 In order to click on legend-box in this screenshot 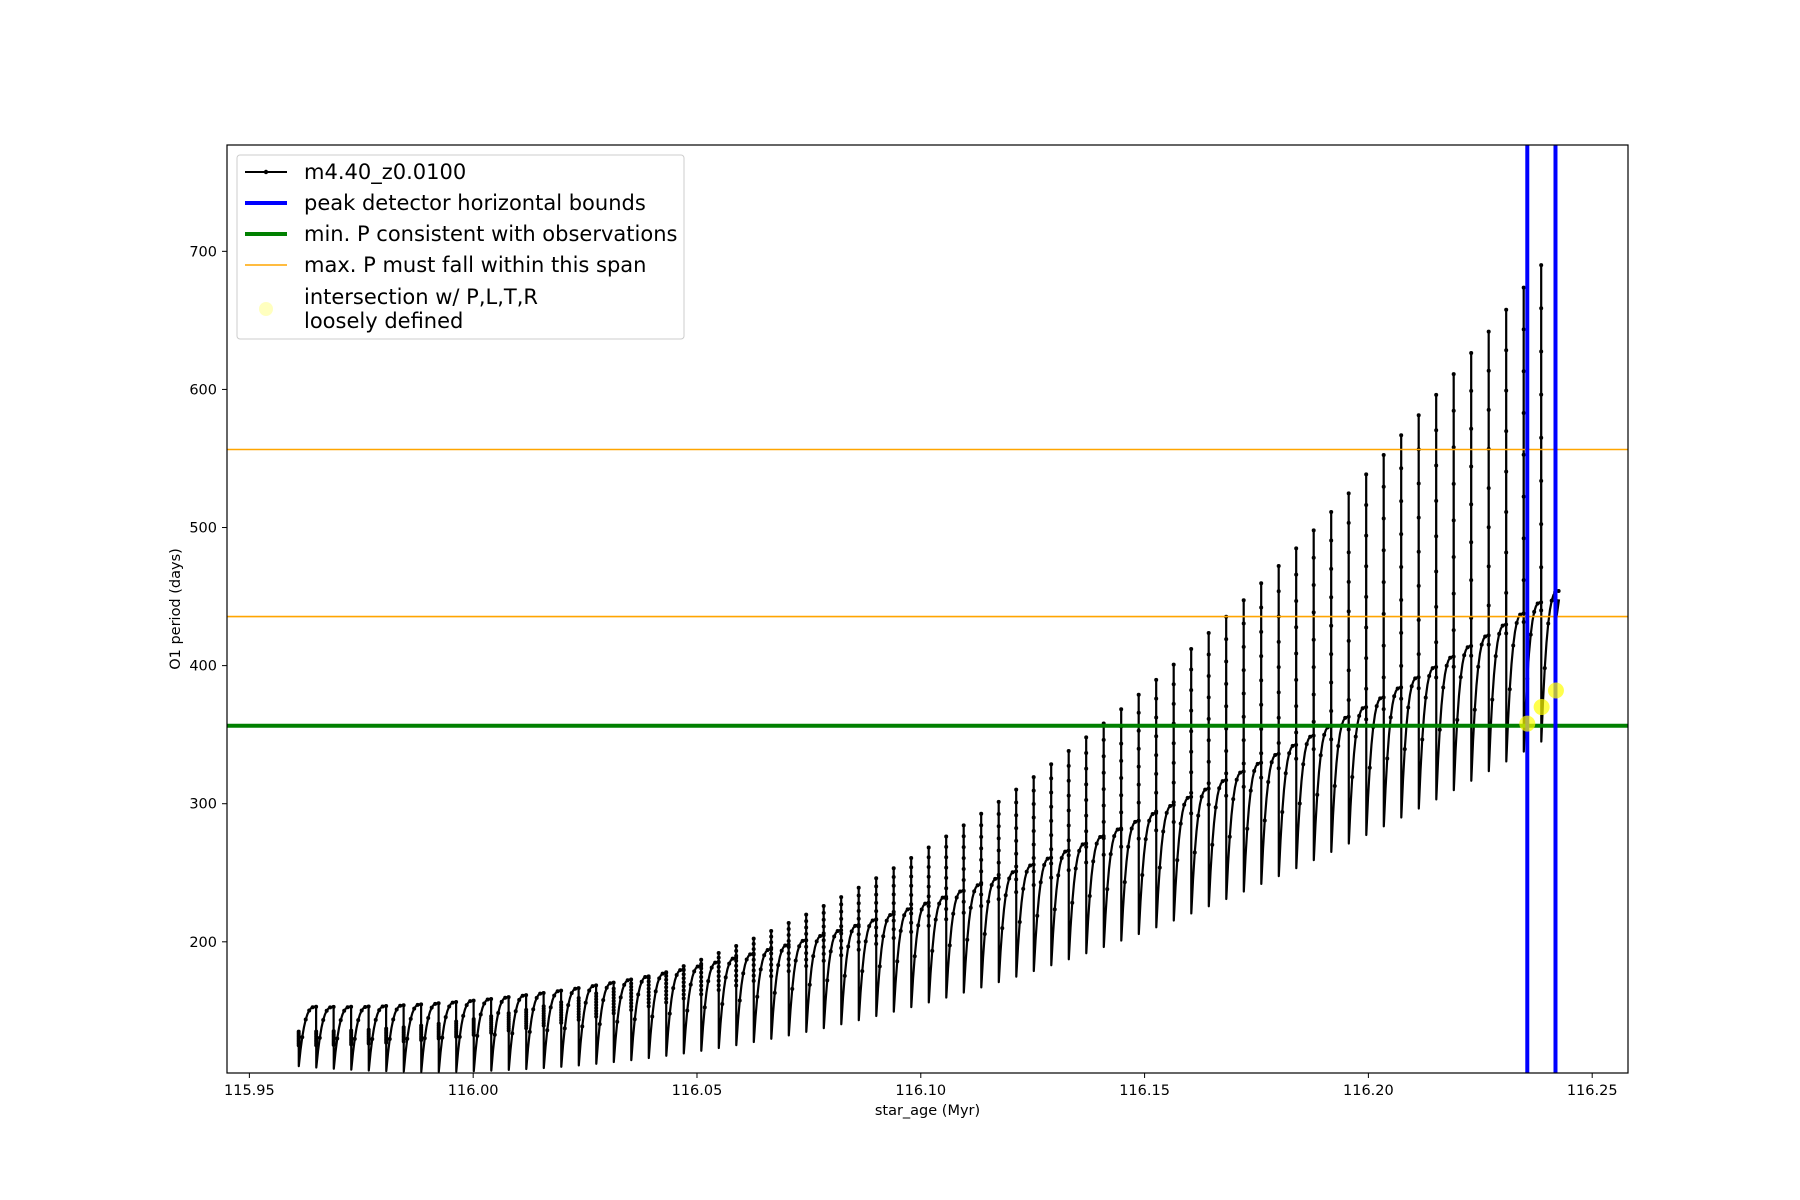, I will do `click(460, 247)`.